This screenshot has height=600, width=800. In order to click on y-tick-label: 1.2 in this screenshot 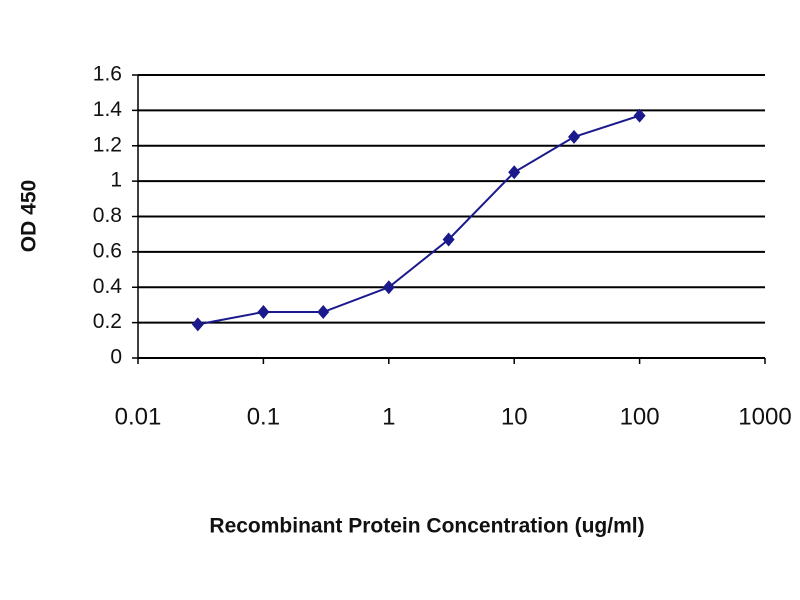, I will do `click(107, 144)`.